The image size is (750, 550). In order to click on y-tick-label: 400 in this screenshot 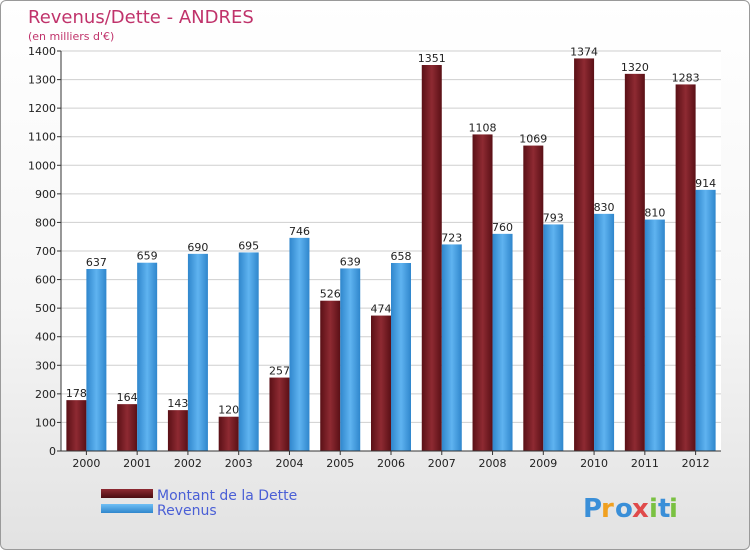, I will do `click(45, 337)`.